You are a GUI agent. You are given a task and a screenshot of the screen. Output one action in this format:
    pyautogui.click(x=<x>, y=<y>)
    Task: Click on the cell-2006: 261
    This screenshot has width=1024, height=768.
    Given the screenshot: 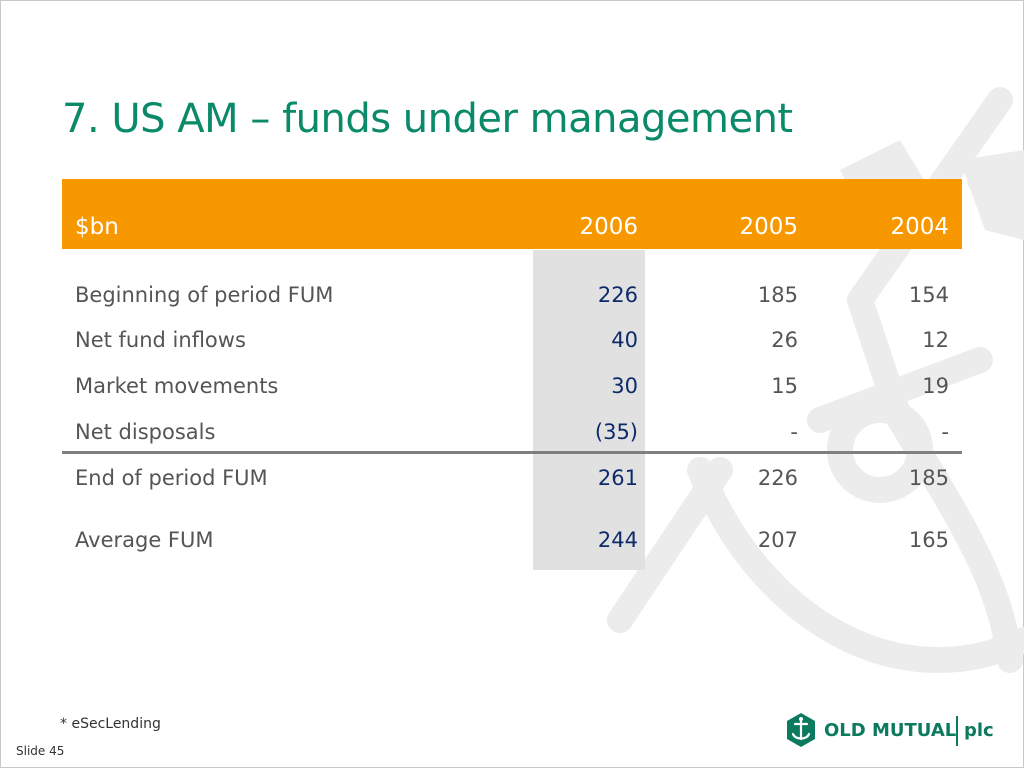 What is the action you would take?
    pyautogui.click(x=617, y=478)
    